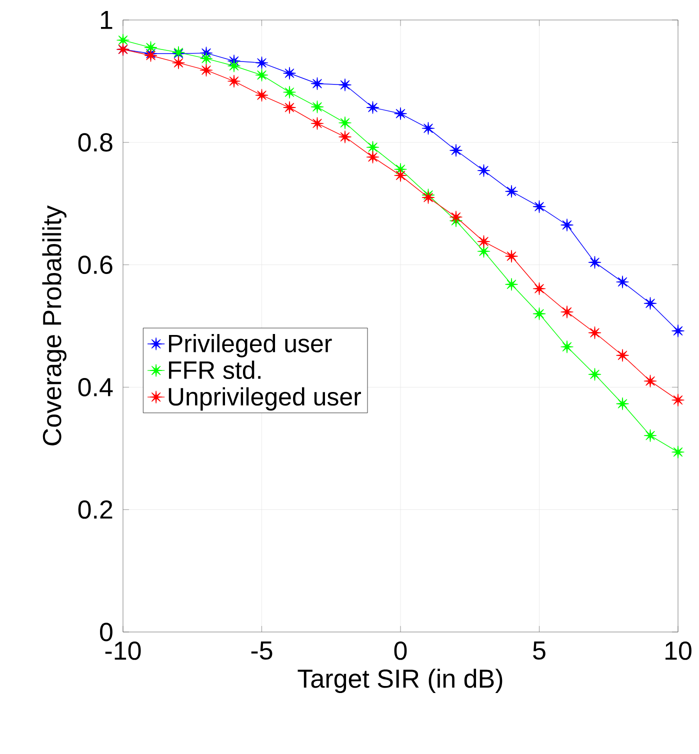 This screenshot has width=699, height=754. What do you see at coordinates (95, 265) in the screenshot?
I see `y-tick-label: 0.6` at bounding box center [95, 265].